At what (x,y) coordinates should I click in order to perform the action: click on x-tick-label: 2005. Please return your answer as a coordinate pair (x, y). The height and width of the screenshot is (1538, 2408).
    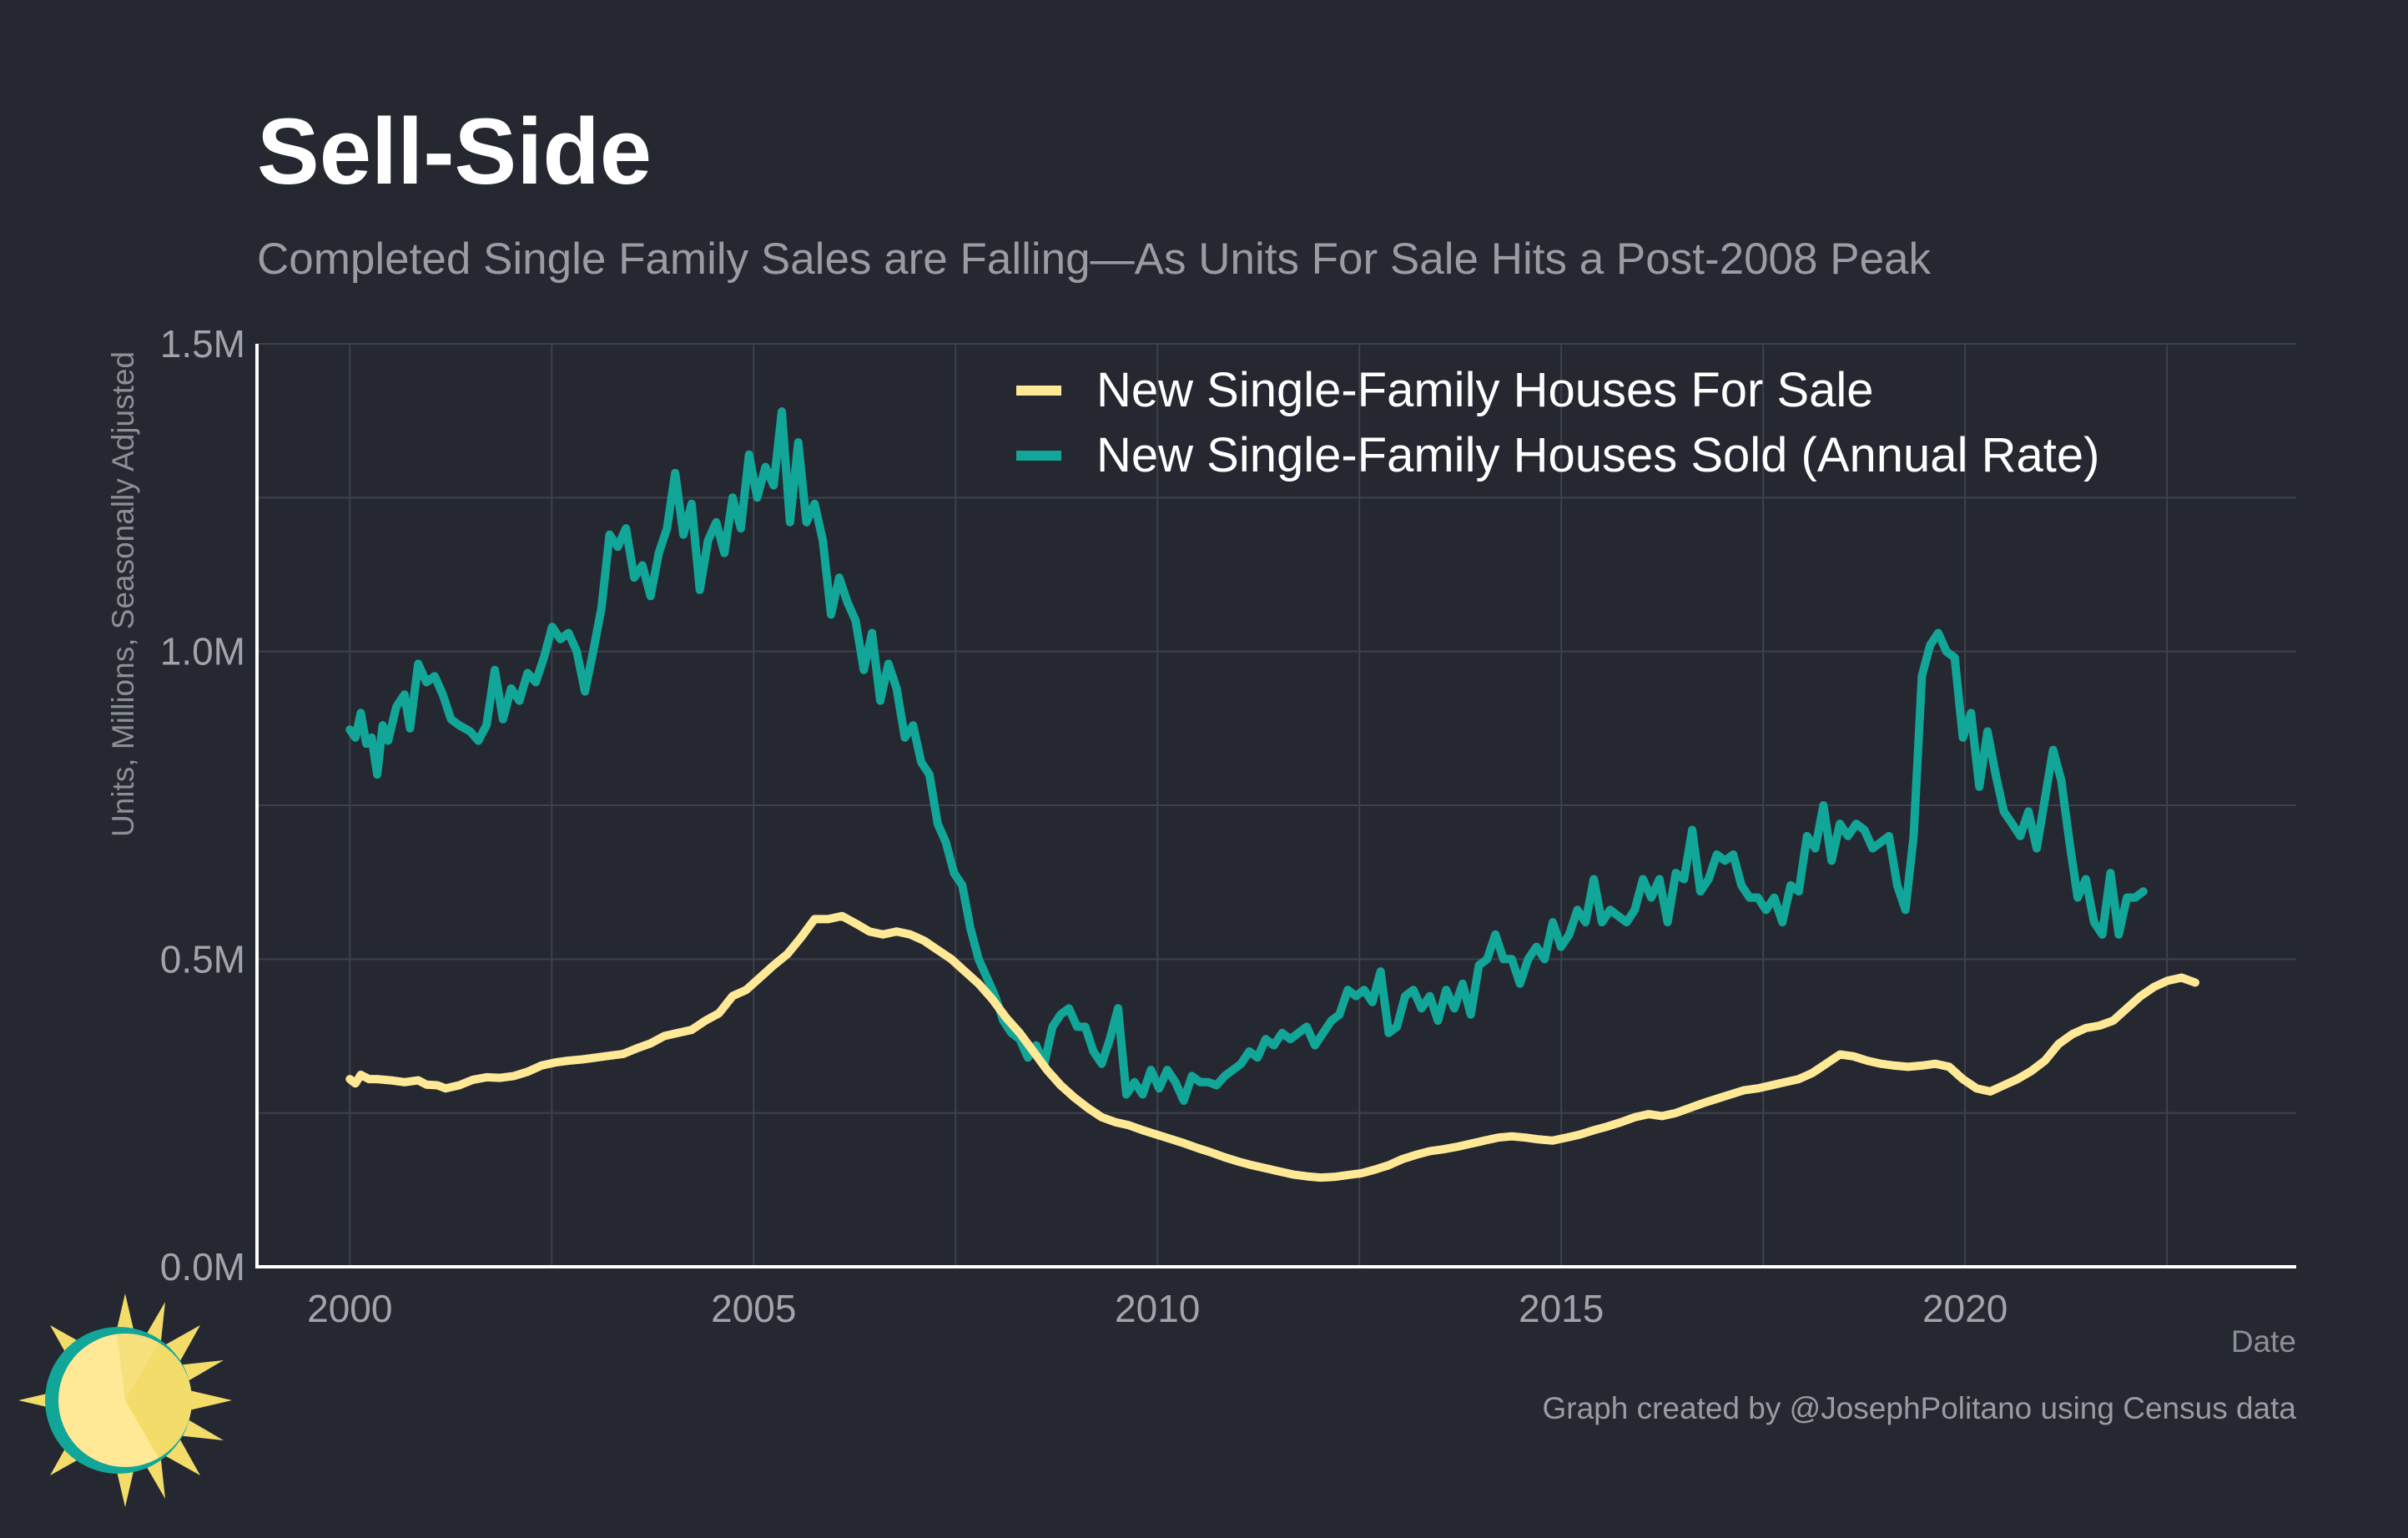
    Looking at the image, I should click on (753, 1308).